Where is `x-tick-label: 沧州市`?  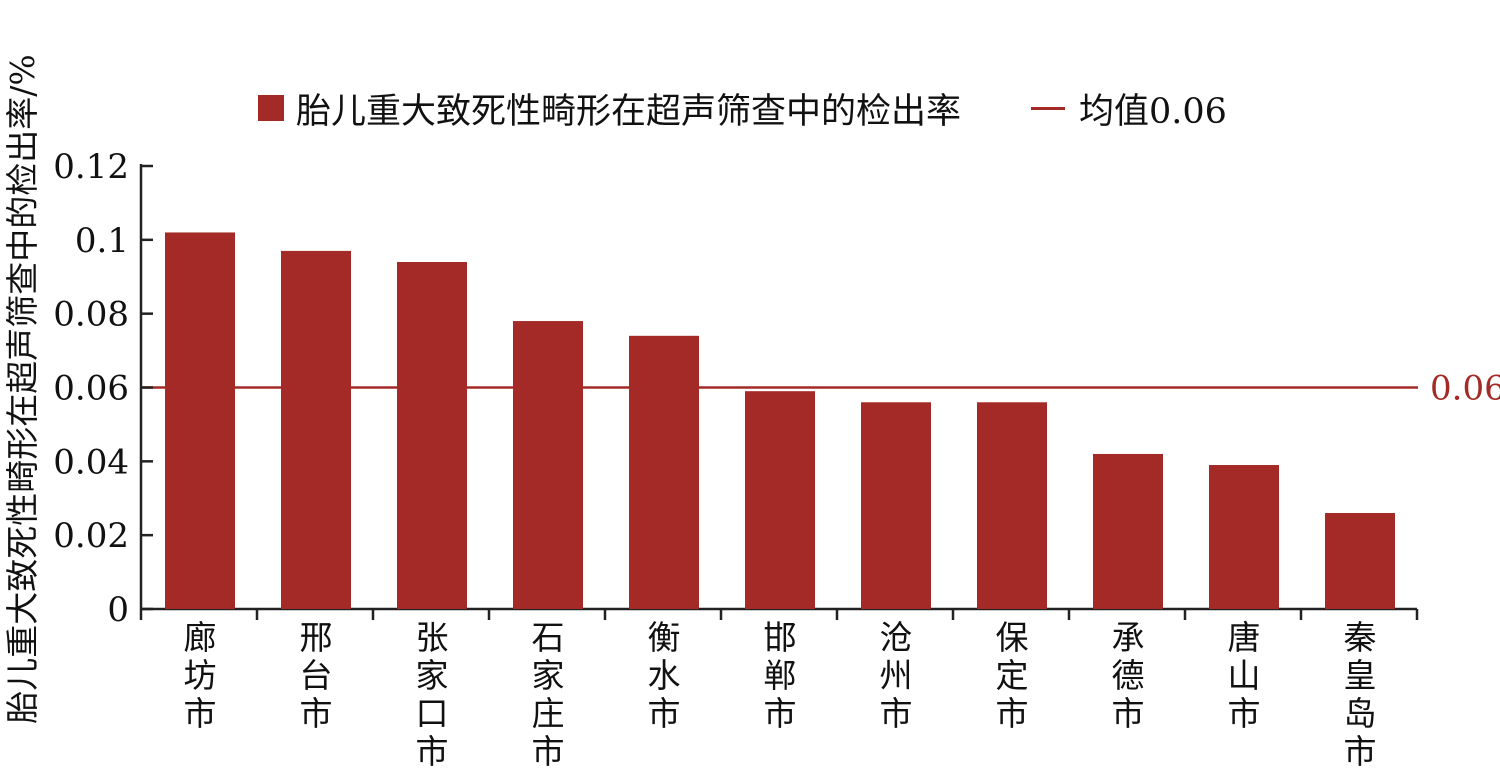
x-tick-label: 沧州市 is located at coordinates (896, 675).